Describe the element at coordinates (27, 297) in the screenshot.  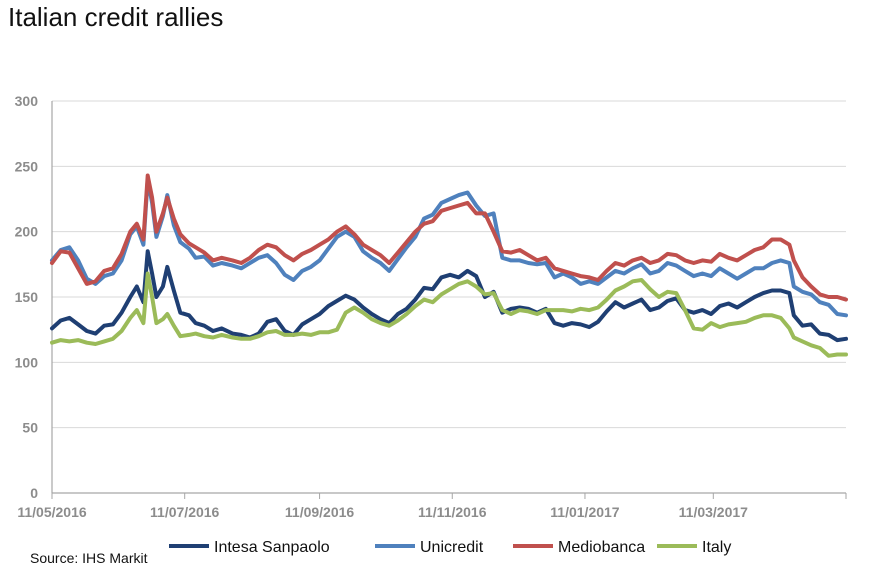
I see `y-tick-label: 150` at that location.